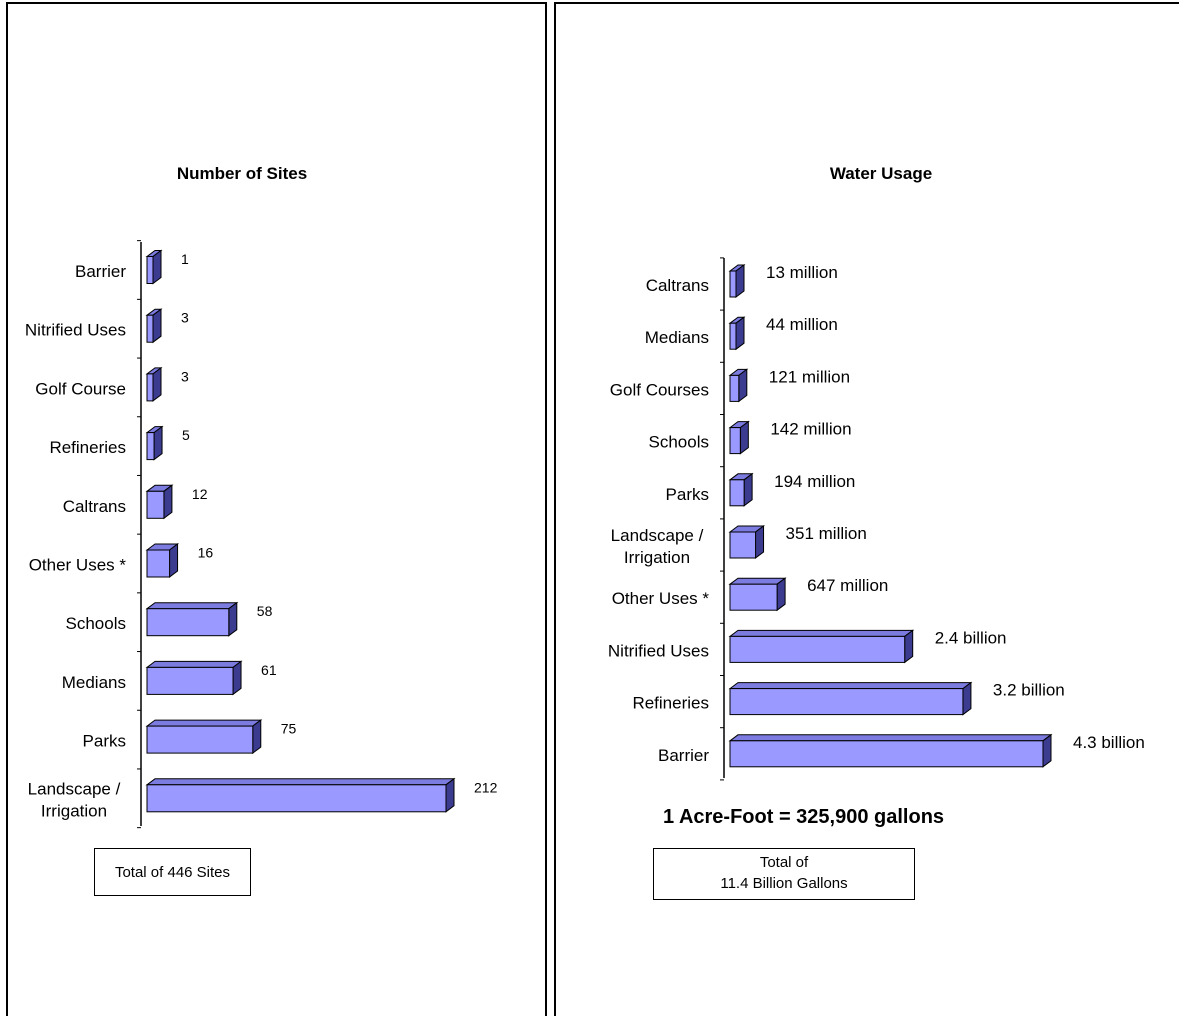 The image size is (1179, 1016). What do you see at coordinates (185, 259) in the screenshot?
I see `value-label-barrier: 1` at bounding box center [185, 259].